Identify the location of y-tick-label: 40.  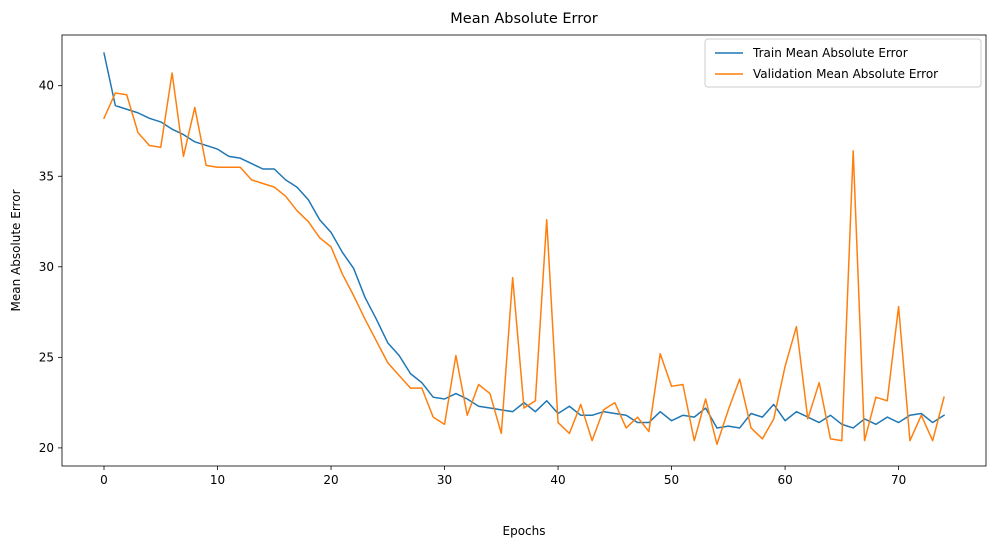
(46, 86).